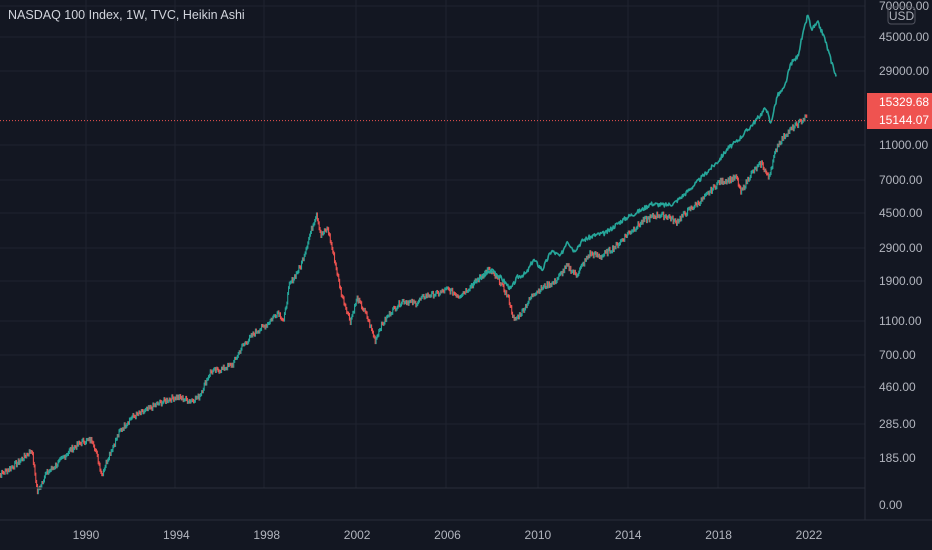  What do you see at coordinates (904, 37) in the screenshot?
I see `y-tick-label: 45000.00` at bounding box center [904, 37].